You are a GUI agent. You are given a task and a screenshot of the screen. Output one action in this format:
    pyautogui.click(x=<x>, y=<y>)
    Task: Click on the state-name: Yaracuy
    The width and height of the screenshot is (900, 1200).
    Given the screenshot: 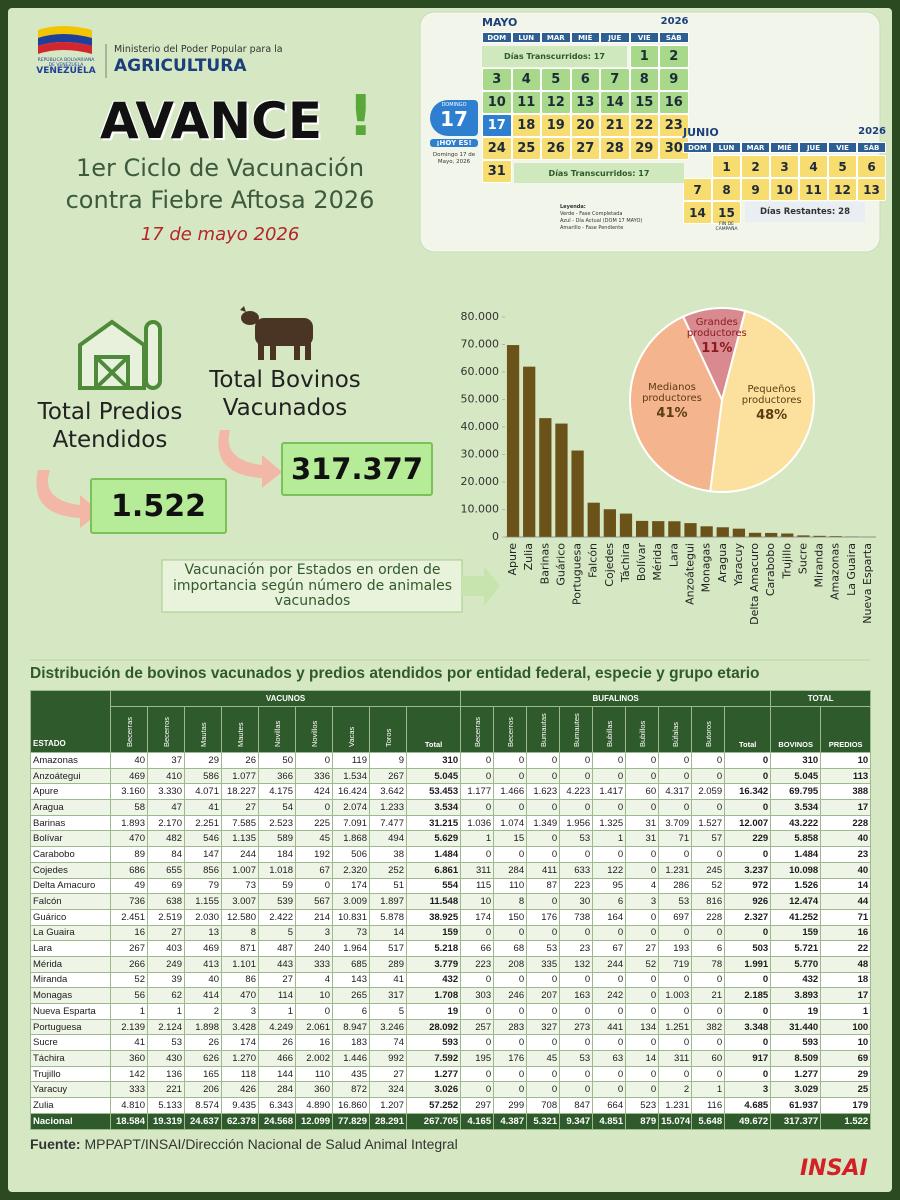 What is the action you would take?
    pyautogui.click(x=70, y=1090)
    